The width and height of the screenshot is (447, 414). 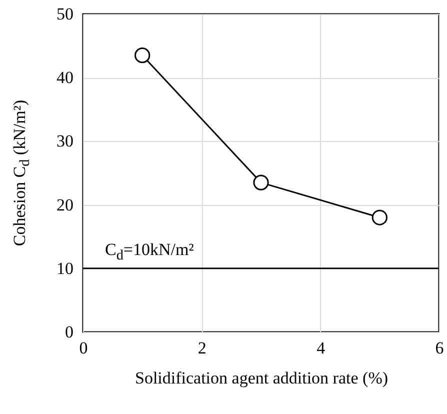 What do you see at coordinates (65, 78) in the screenshot?
I see `y-tick-label: 40` at bounding box center [65, 78].